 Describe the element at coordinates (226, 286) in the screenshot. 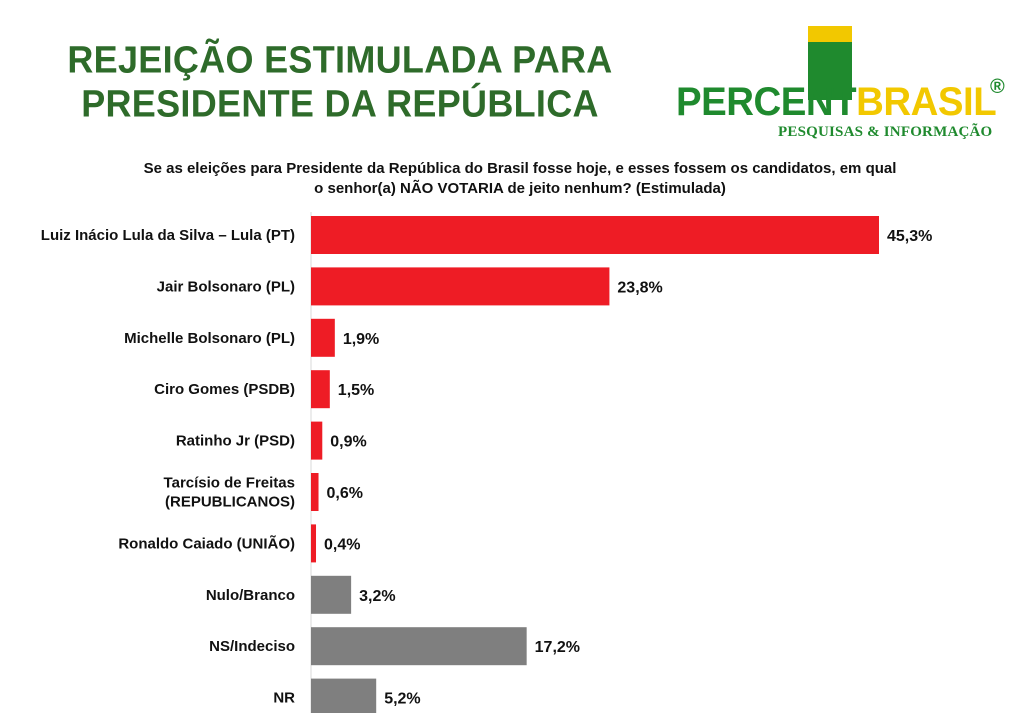

I see `category-label: Jair Bolsonaro (PL)` at that location.